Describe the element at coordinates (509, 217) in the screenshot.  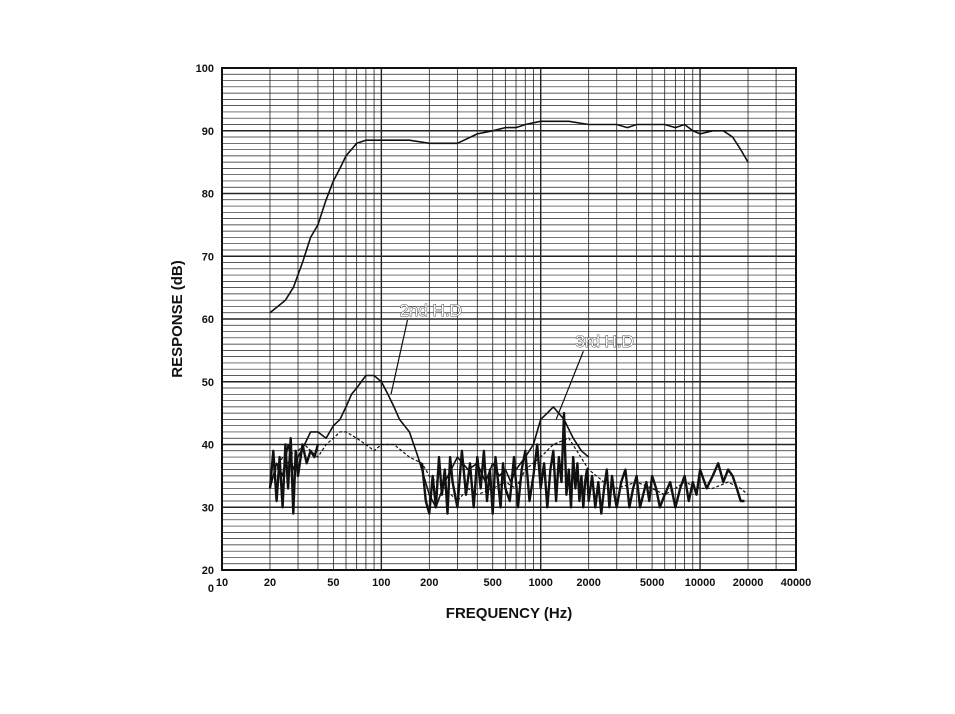
I see `series-line-main-response` at that location.